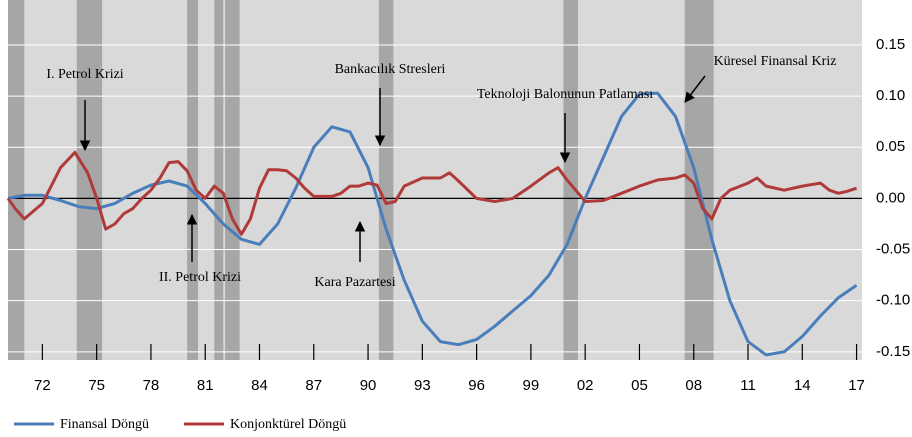  What do you see at coordinates (151, 385) in the screenshot?
I see `x-tick-label: 78` at bounding box center [151, 385].